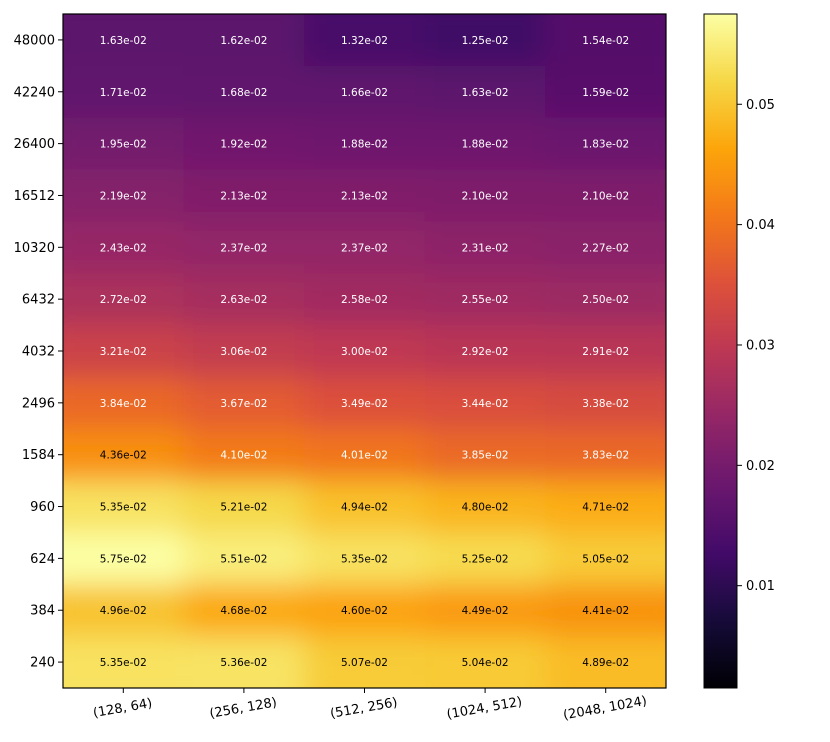  What do you see at coordinates (756, 346) in the screenshot?
I see `colorbar-axis: 0.01 0.02 0.03 0.04 0.05` at bounding box center [756, 346].